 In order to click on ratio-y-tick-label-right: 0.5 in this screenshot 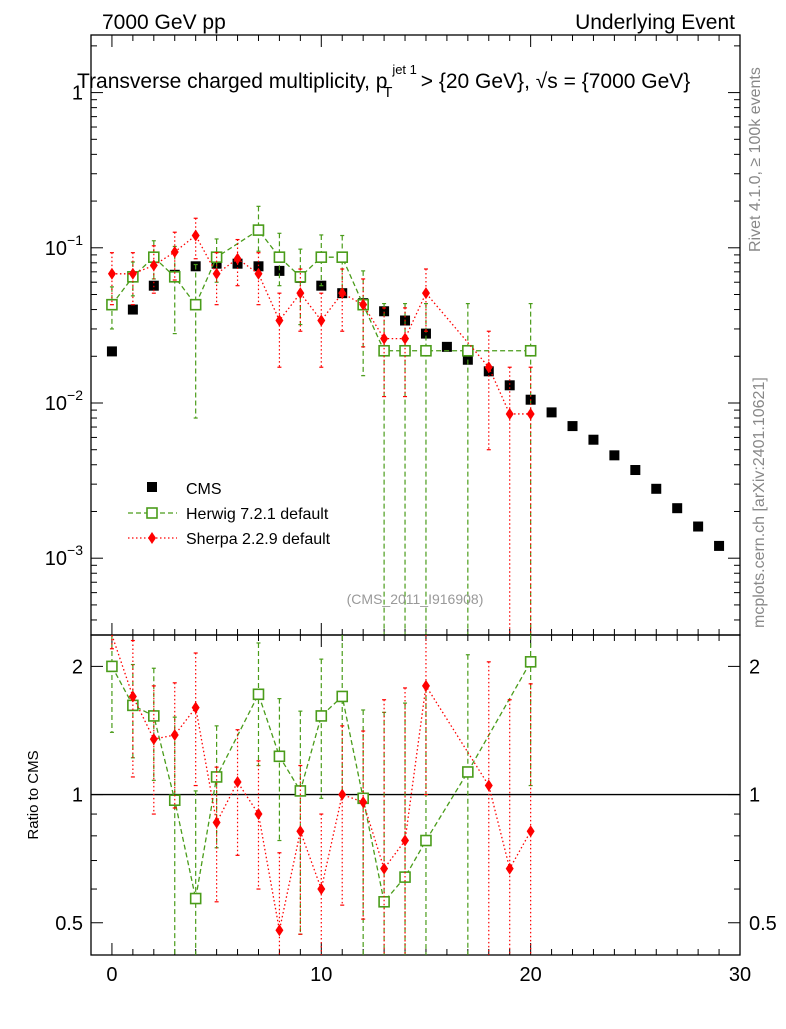, I will do `click(763, 924)`.